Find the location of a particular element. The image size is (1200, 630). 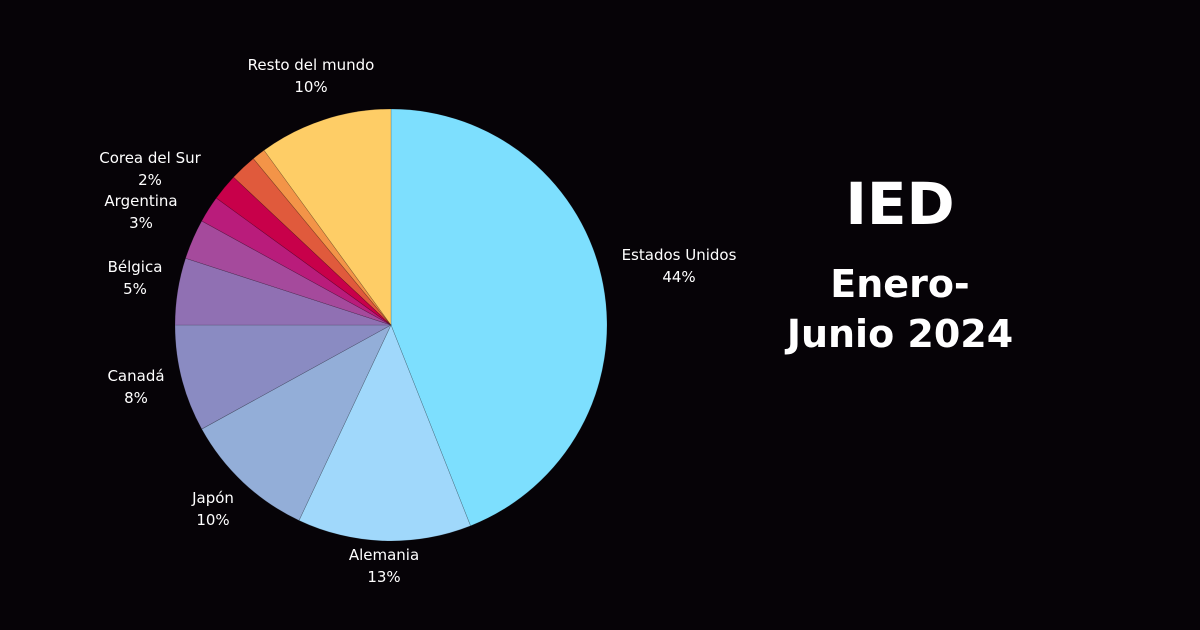

slice-value-label: 2% is located at coordinates (150, 180).